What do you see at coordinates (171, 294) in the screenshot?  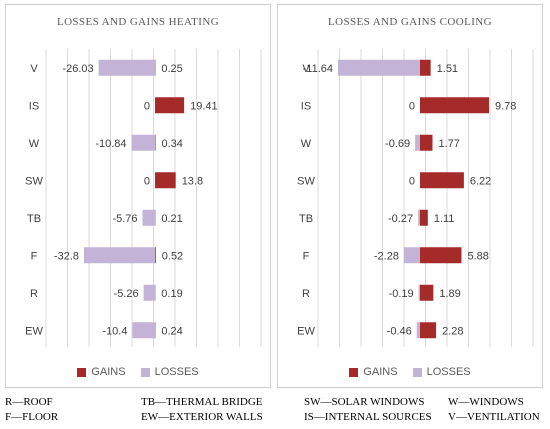 I see `gains-data-label: 0.19` at bounding box center [171, 294].